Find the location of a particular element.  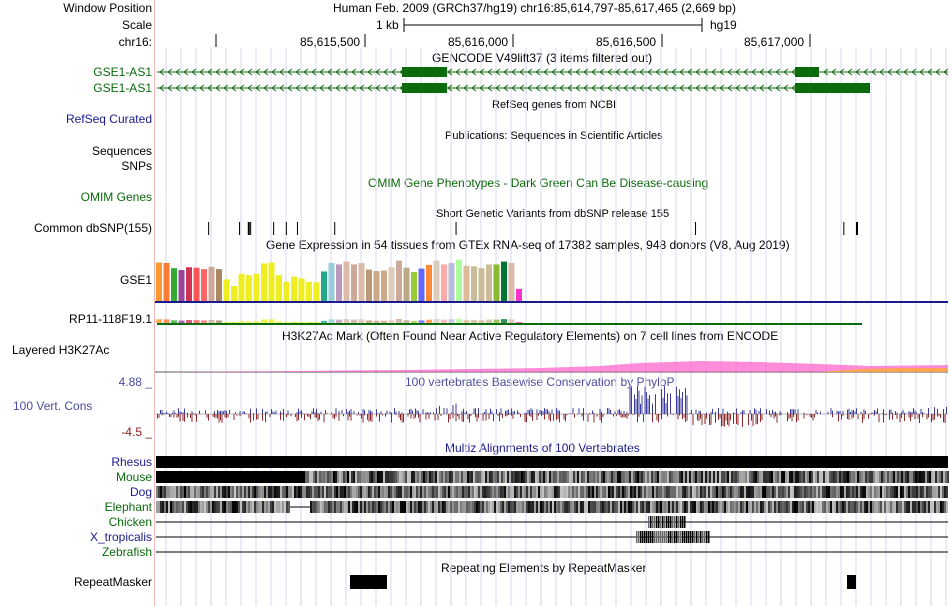

phylop-min-label: -4.5 _ is located at coordinates (136, 432).